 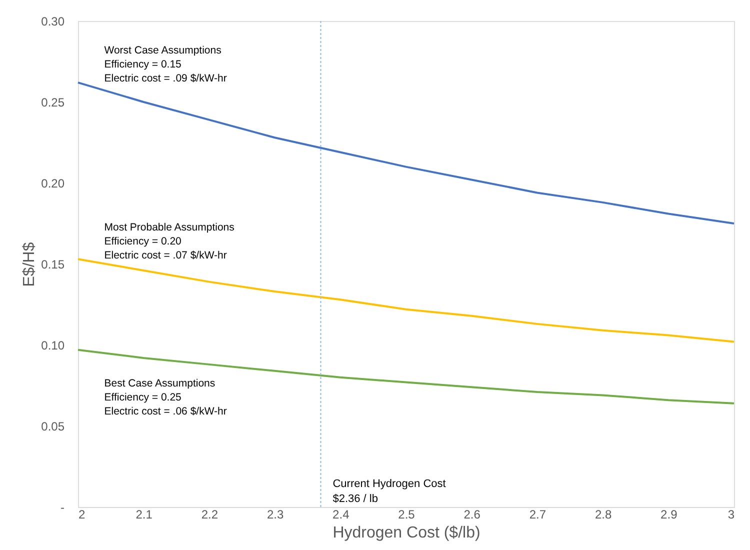 I want to click on x-tick-label: 2, so click(x=82, y=515).